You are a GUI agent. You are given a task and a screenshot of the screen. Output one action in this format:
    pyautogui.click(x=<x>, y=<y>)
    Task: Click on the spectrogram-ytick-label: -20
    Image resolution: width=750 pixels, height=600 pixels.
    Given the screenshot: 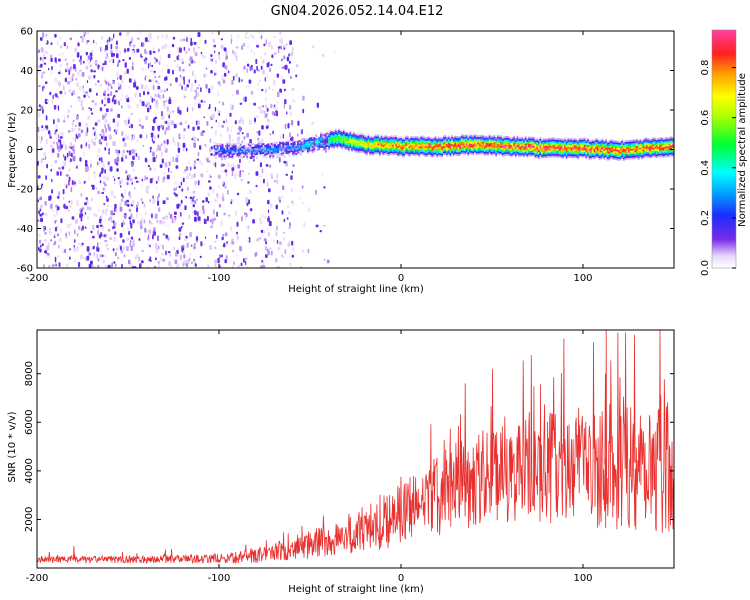 What is the action you would take?
    pyautogui.click(x=25, y=190)
    